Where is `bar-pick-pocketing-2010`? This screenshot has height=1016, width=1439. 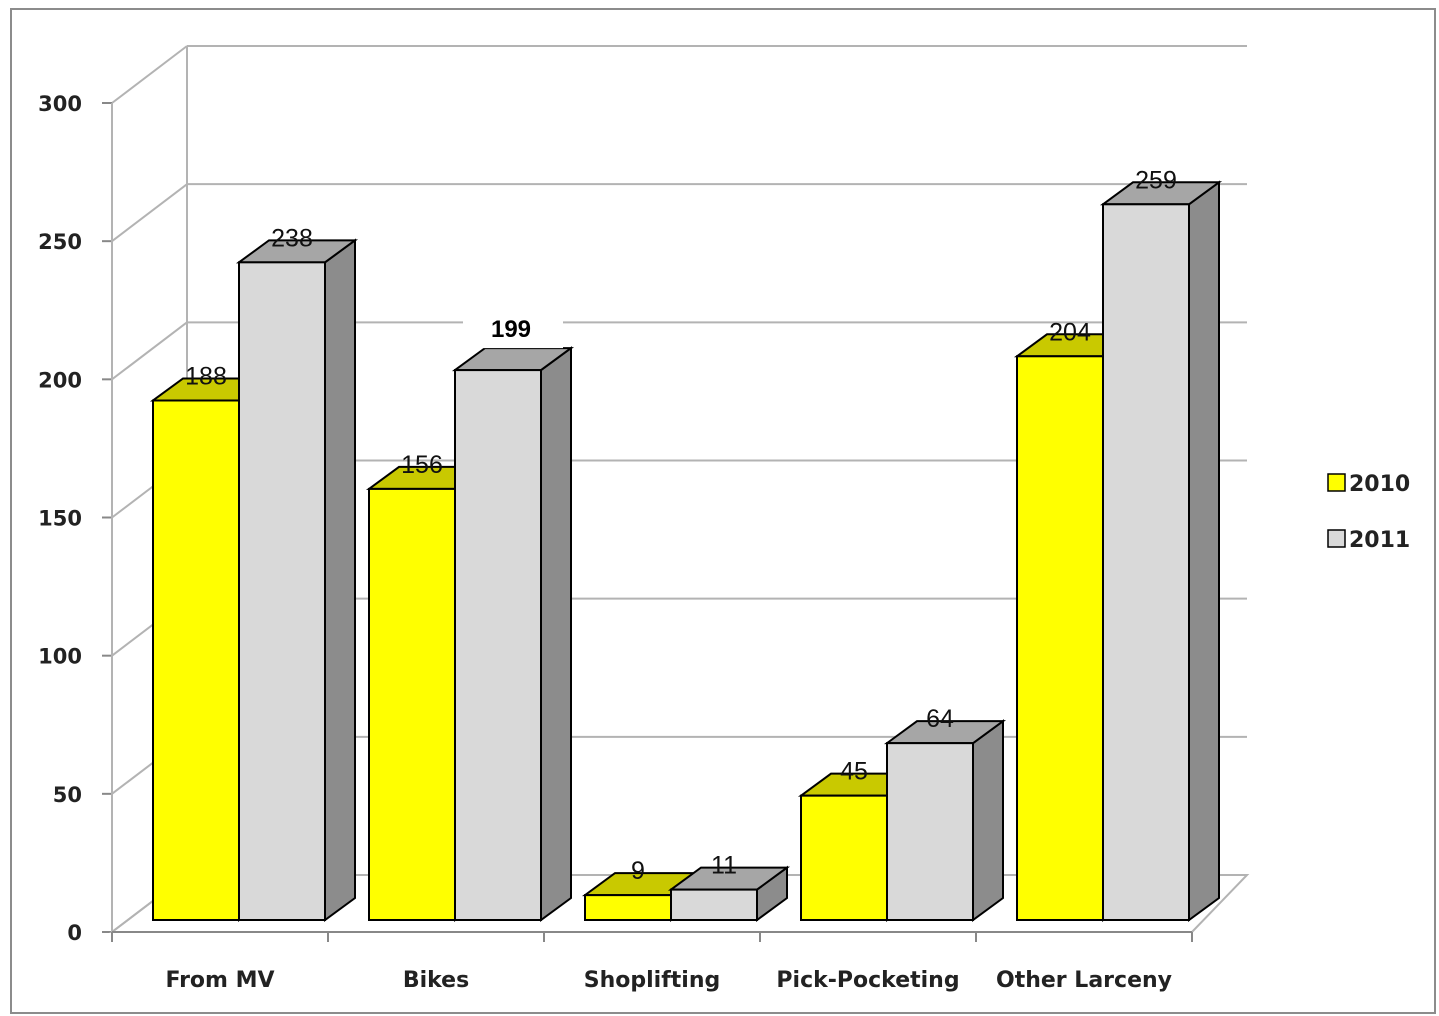 bar-pick-pocketing-2010 is located at coordinates (844, 858).